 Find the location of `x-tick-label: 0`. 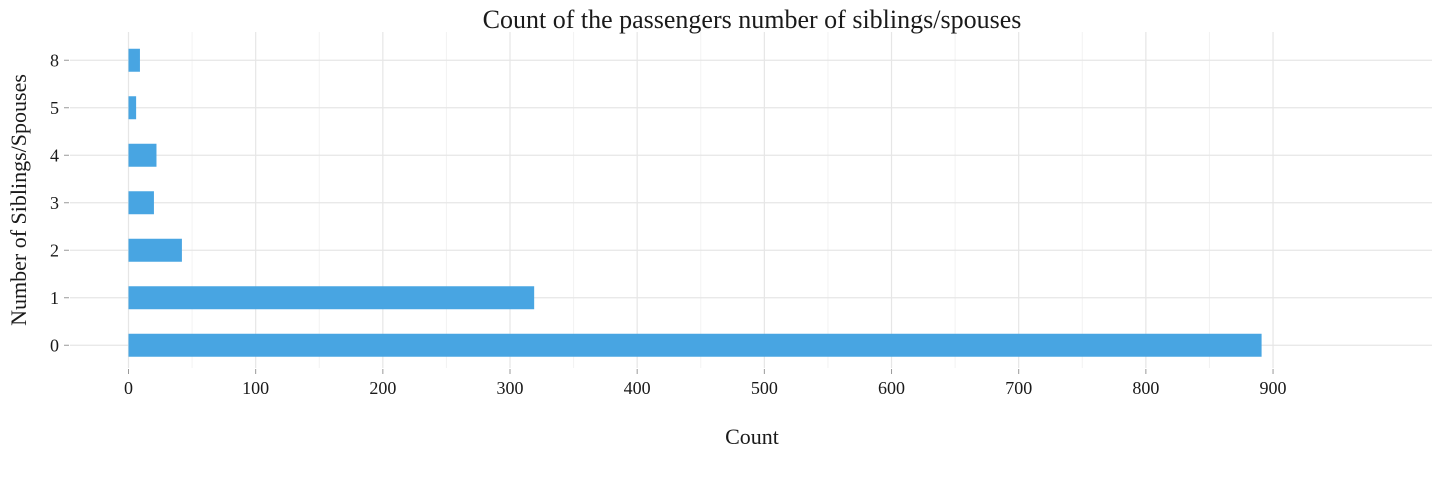

x-tick-label: 0 is located at coordinates (128, 388).